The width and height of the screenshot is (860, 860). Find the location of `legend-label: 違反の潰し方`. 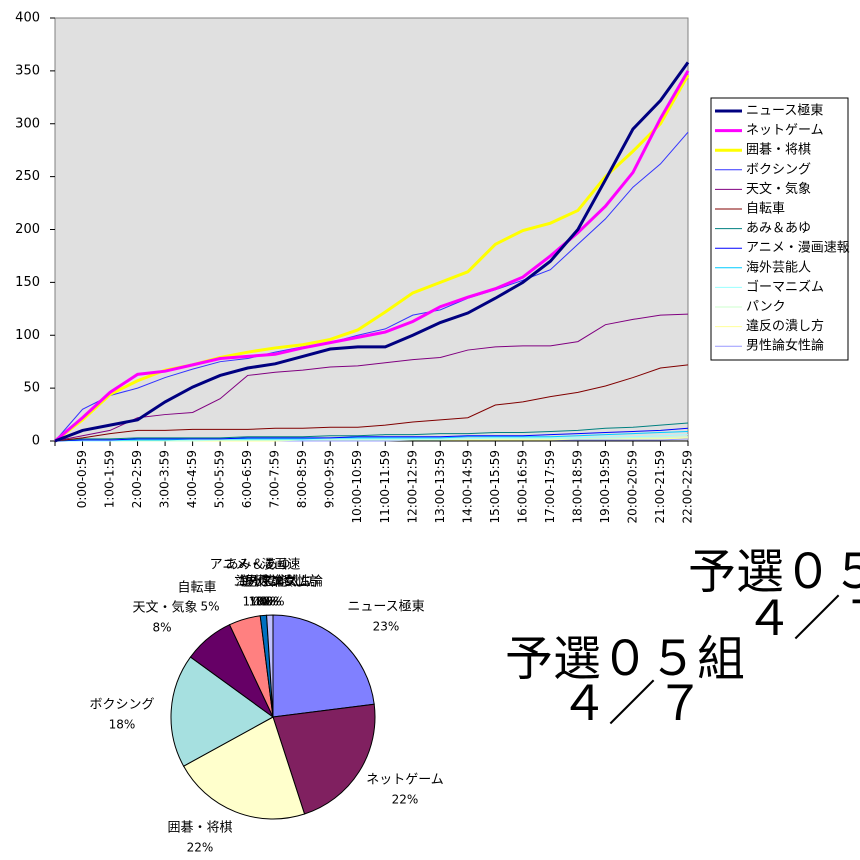

legend-label: 違反の潰し方 is located at coordinates (785, 326).